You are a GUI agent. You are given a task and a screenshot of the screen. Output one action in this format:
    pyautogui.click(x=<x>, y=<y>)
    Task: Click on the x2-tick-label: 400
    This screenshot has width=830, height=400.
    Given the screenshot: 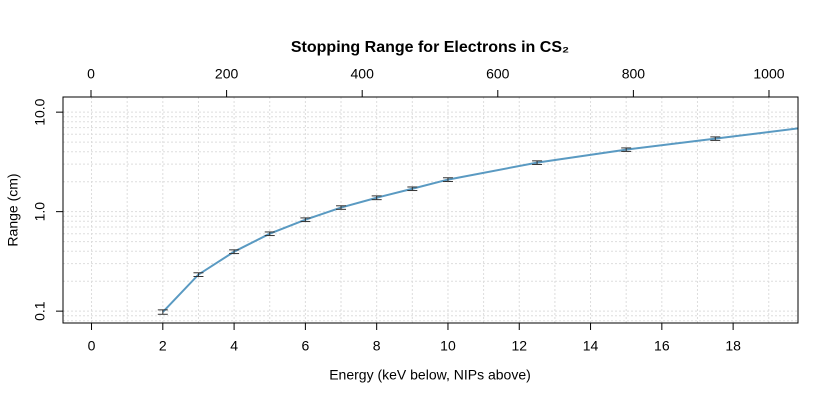 What is the action you would take?
    pyautogui.click(x=363, y=74)
    